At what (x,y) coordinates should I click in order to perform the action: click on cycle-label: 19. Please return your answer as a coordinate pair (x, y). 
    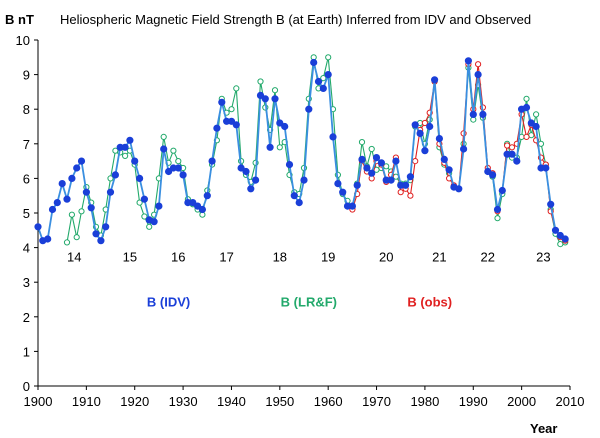
    Looking at the image, I should click on (328, 256).